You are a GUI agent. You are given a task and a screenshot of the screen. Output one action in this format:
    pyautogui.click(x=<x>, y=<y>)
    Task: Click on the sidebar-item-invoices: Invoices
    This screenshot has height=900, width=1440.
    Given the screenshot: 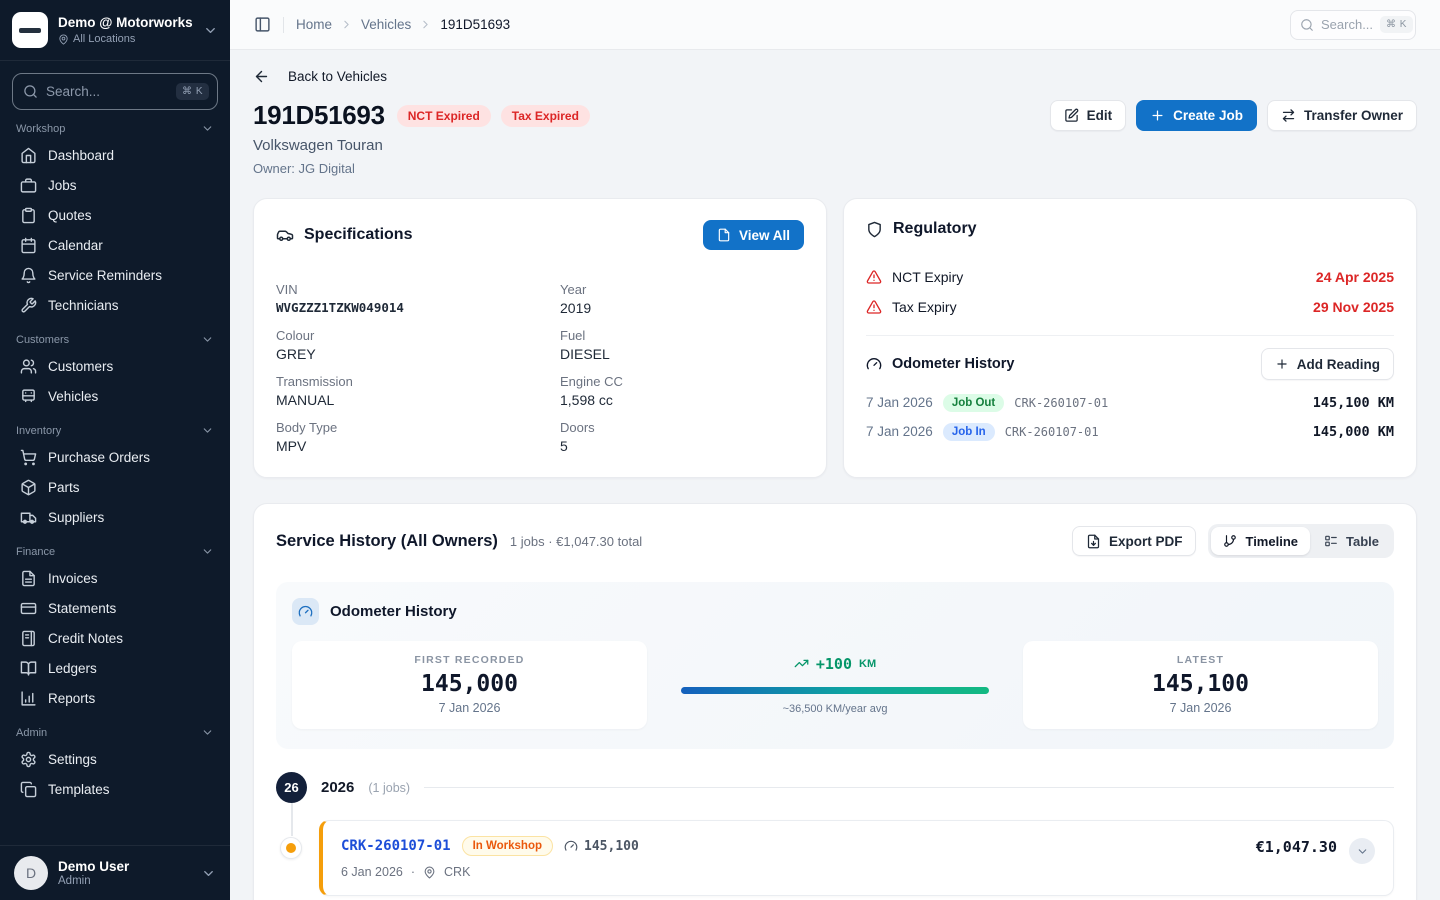 What is the action you would take?
    pyautogui.click(x=115, y=578)
    